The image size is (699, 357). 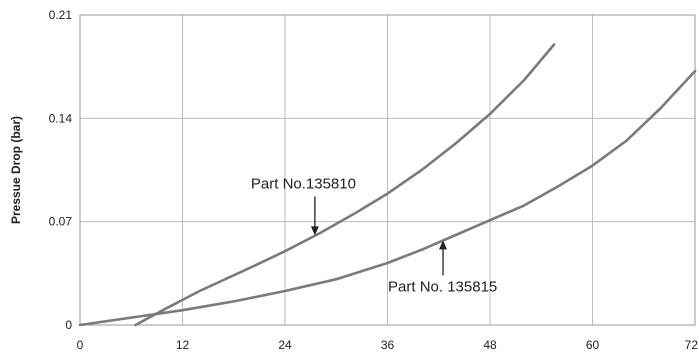 What do you see at coordinates (490, 345) in the screenshot?
I see `x-tick-label-4: 48` at bounding box center [490, 345].